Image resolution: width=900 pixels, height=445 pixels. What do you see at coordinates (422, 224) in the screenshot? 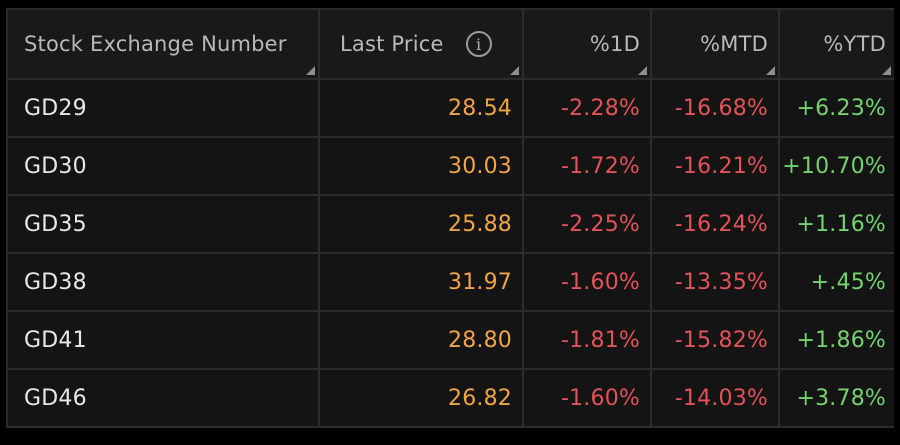
I see `cell-last-price: 25.88` at bounding box center [422, 224].